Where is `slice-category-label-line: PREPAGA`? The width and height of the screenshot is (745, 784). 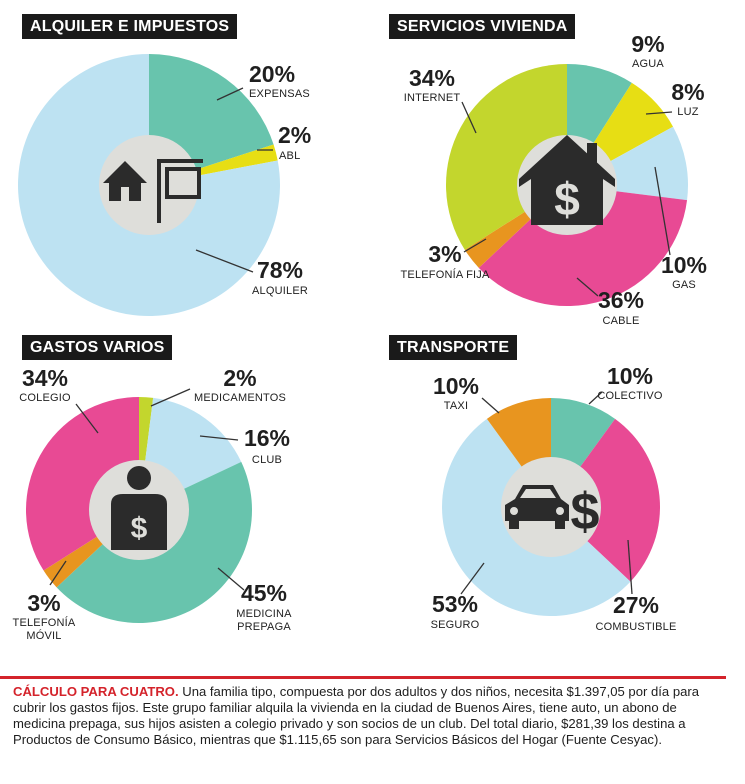 slice-category-label-line: PREPAGA is located at coordinates (264, 627).